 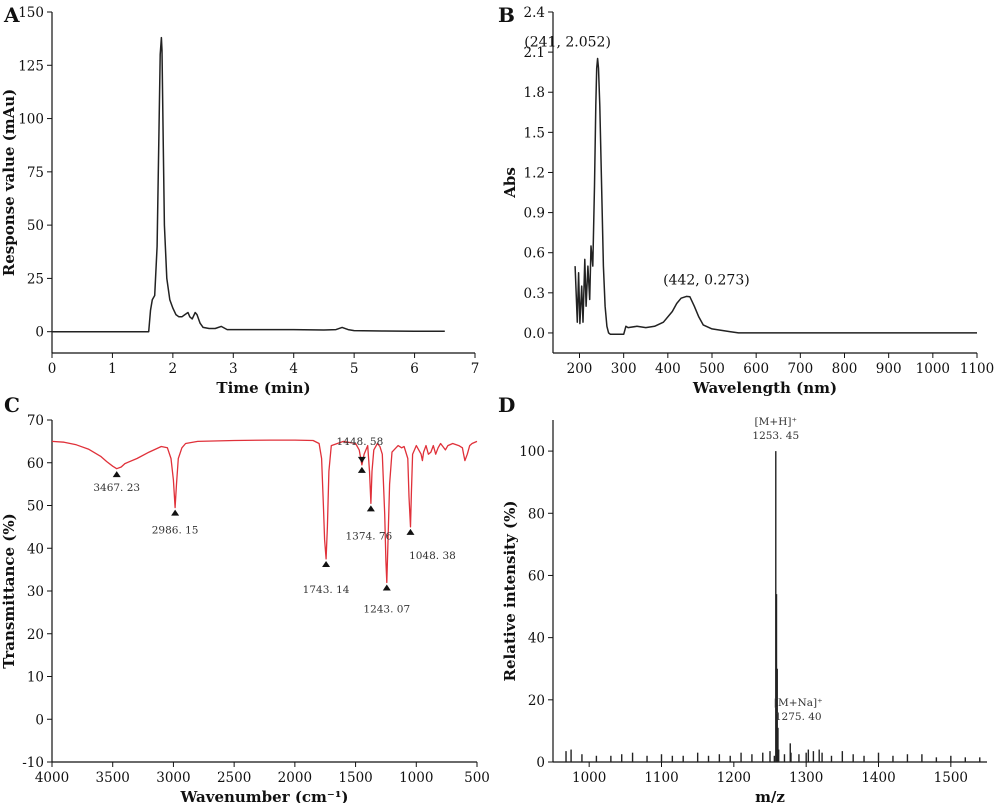 What do you see at coordinates (540, 763) in the screenshot?
I see `y-tick-label-d: 0` at bounding box center [540, 763].